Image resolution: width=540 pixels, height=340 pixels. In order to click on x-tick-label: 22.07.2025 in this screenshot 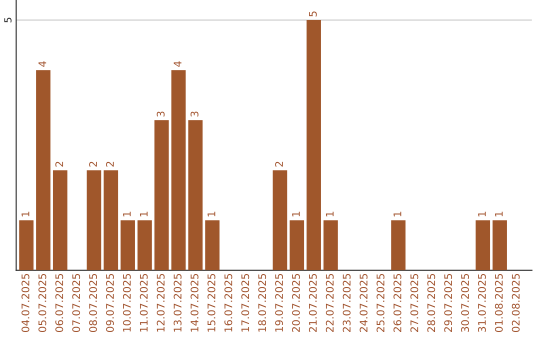, I will do `click(330, 303)`.